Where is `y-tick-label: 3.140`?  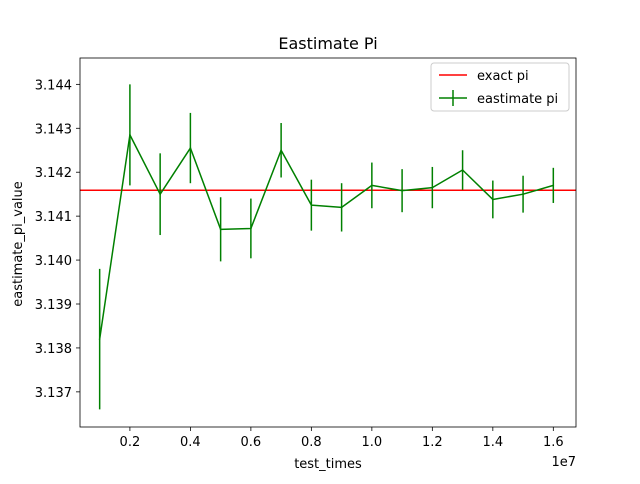 y-tick-label: 3.140 is located at coordinates (53, 261).